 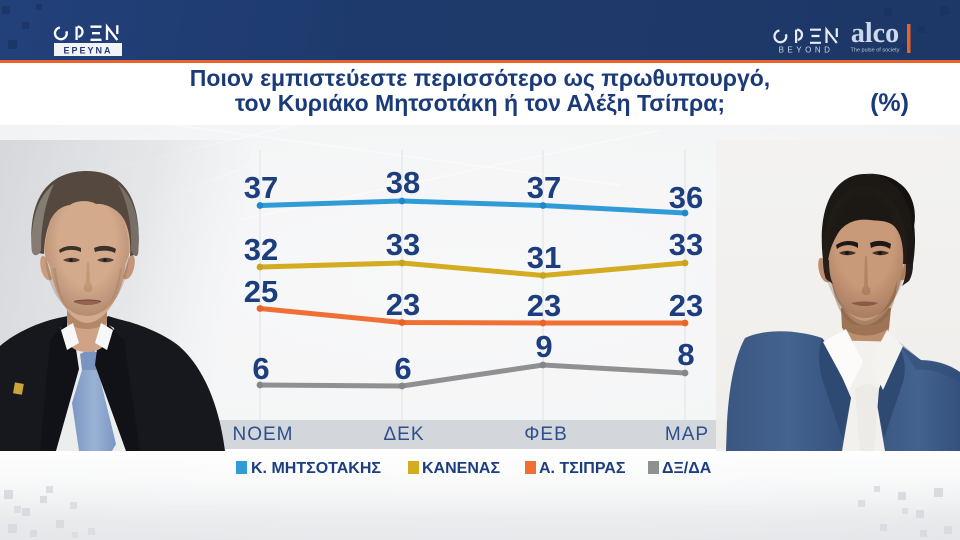 I want to click on svg-text: BEYOND, so click(x=806, y=50).